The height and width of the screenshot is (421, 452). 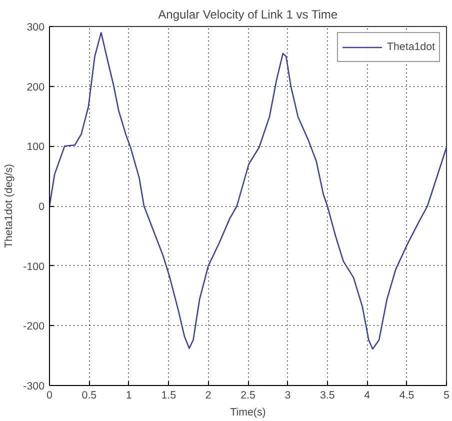 What do you see at coordinates (89, 396) in the screenshot?
I see `x-tick-label: 0.5` at bounding box center [89, 396].